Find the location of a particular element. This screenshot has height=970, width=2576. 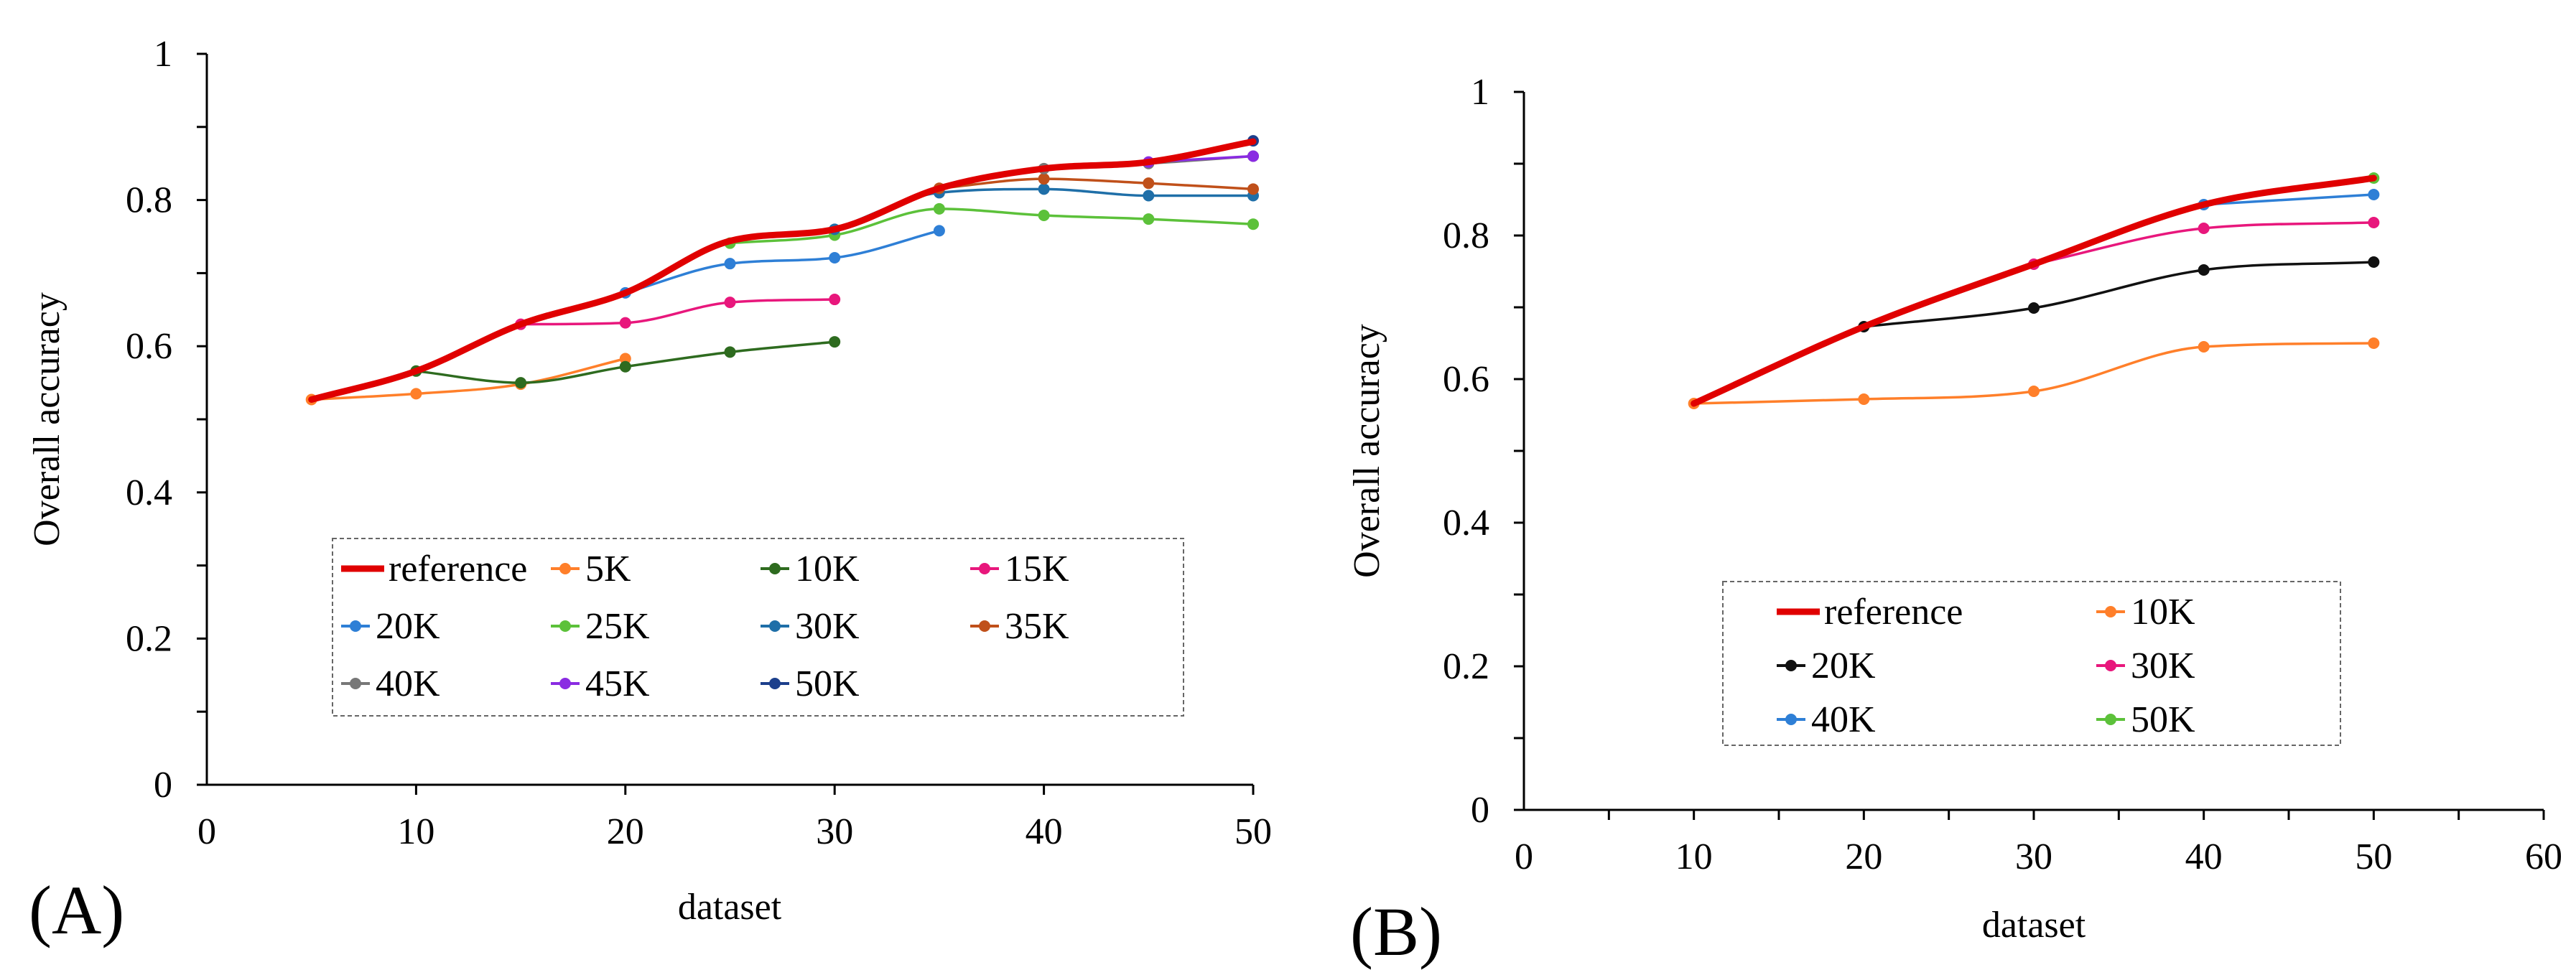

legend-label: 45K is located at coordinates (617, 683).